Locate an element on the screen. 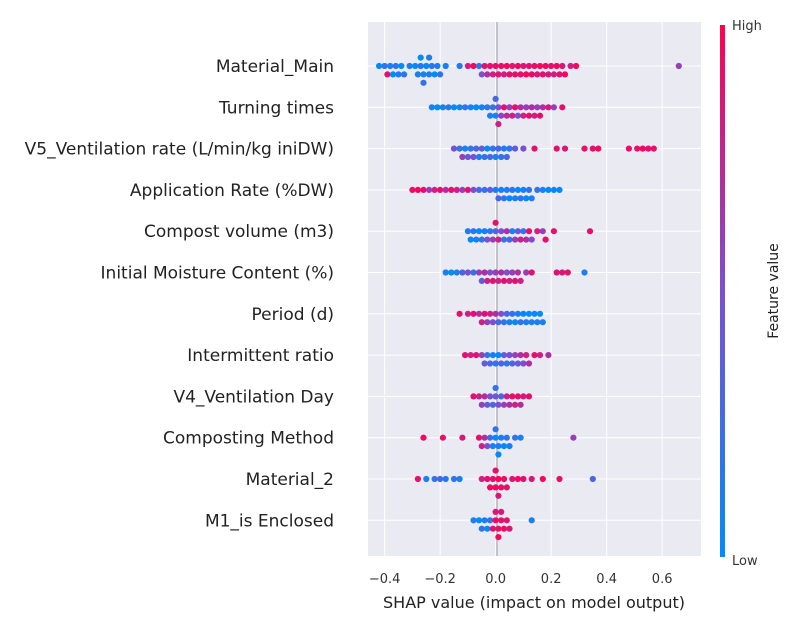 This screenshot has width=800, height=630. x-tick-label: 0.6 is located at coordinates (662, 579).